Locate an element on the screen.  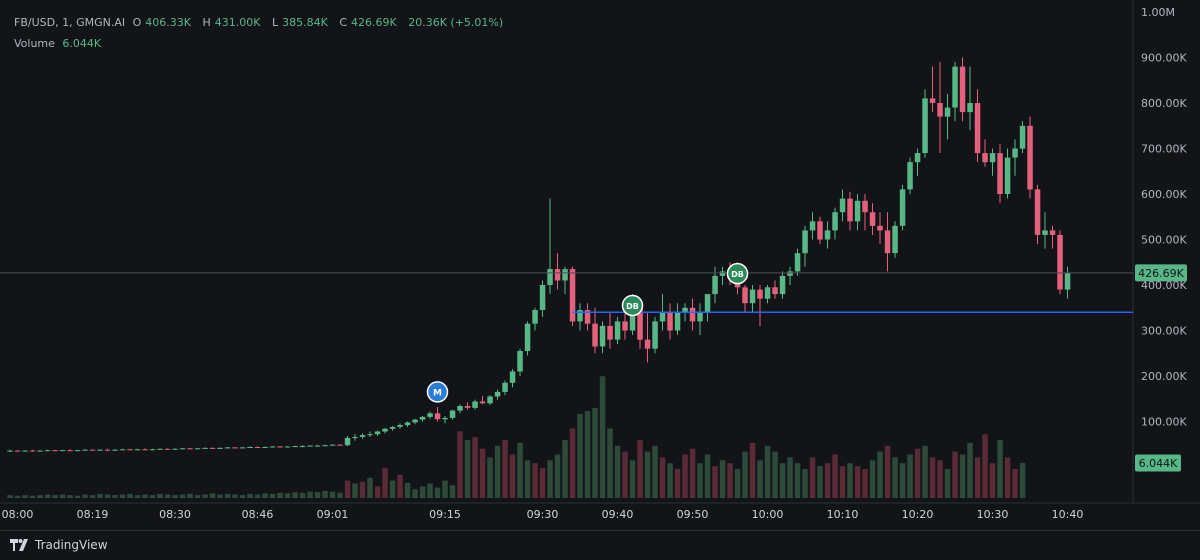
last-price-tag is located at coordinates (1161, 273).